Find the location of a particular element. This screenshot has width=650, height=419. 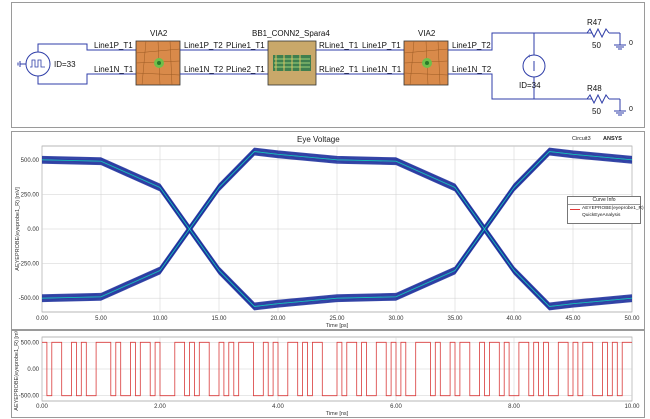

source-right-id: ID=34 is located at coordinates (530, 85).